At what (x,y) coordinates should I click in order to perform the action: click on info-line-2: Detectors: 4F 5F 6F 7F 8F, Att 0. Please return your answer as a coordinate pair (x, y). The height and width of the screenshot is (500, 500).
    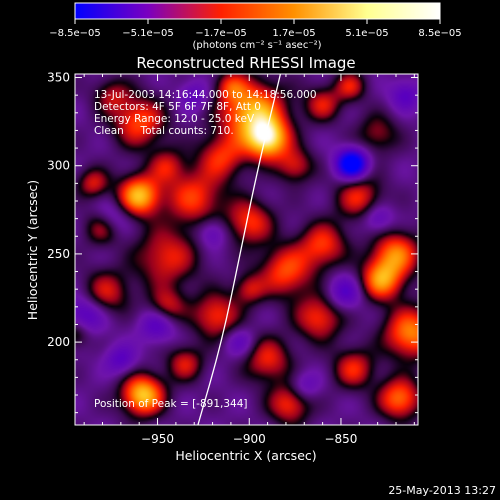
    Looking at the image, I should click on (177, 107).